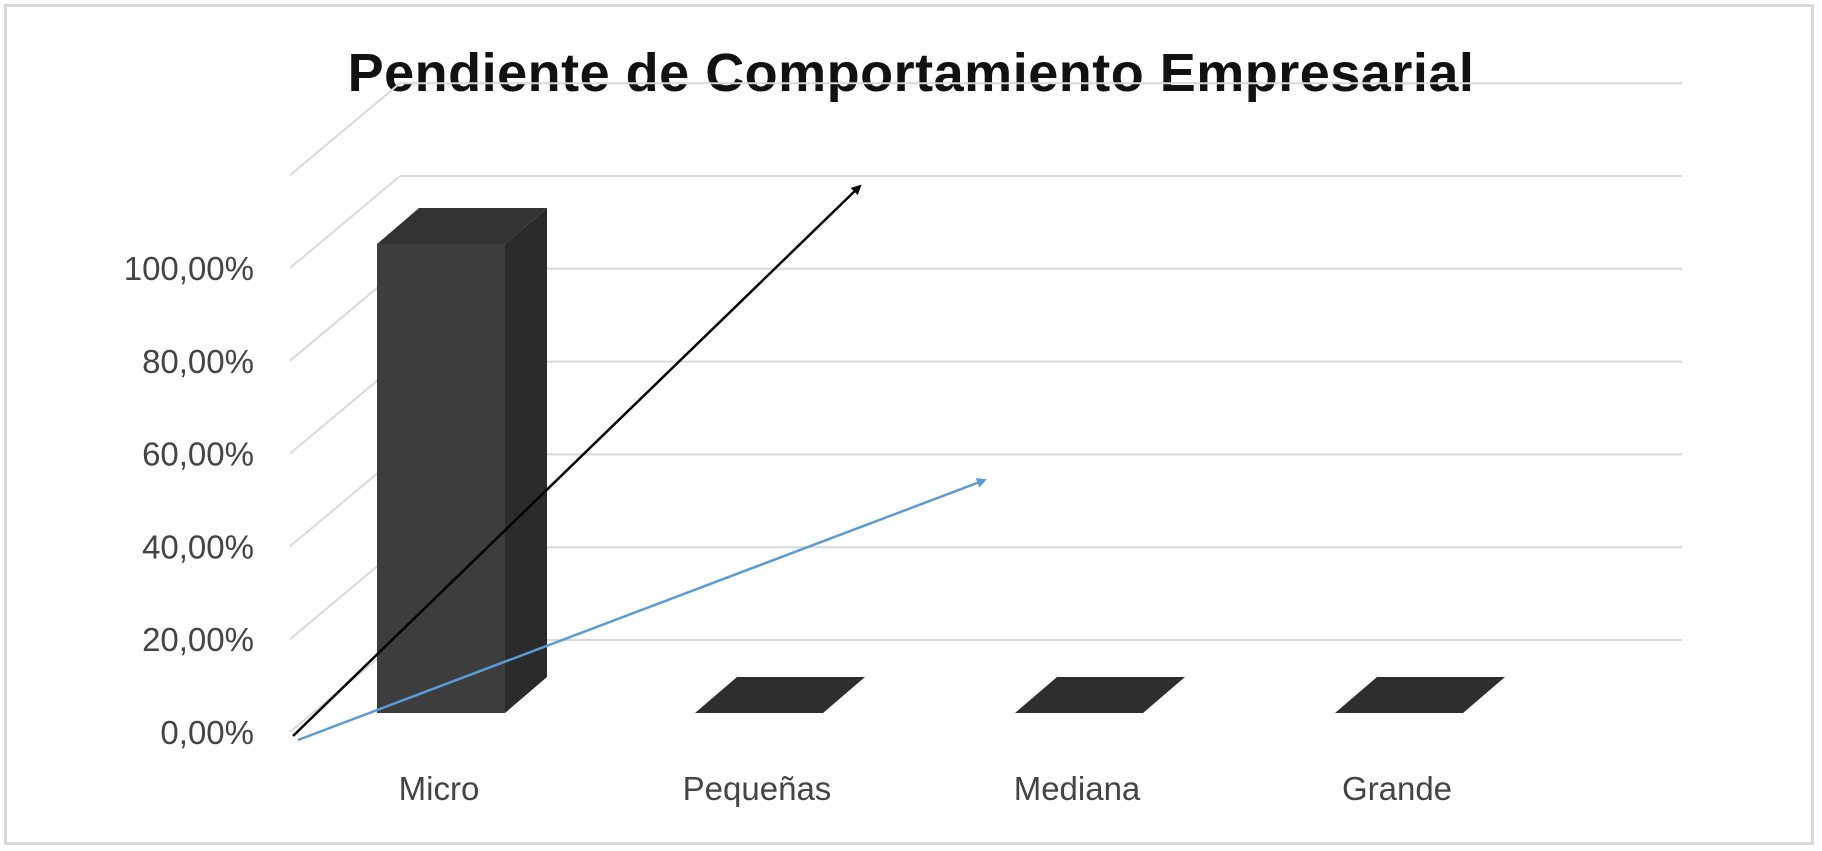 The height and width of the screenshot is (851, 1822). What do you see at coordinates (1077, 788) in the screenshot?
I see `x-category-label: Mediana` at bounding box center [1077, 788].